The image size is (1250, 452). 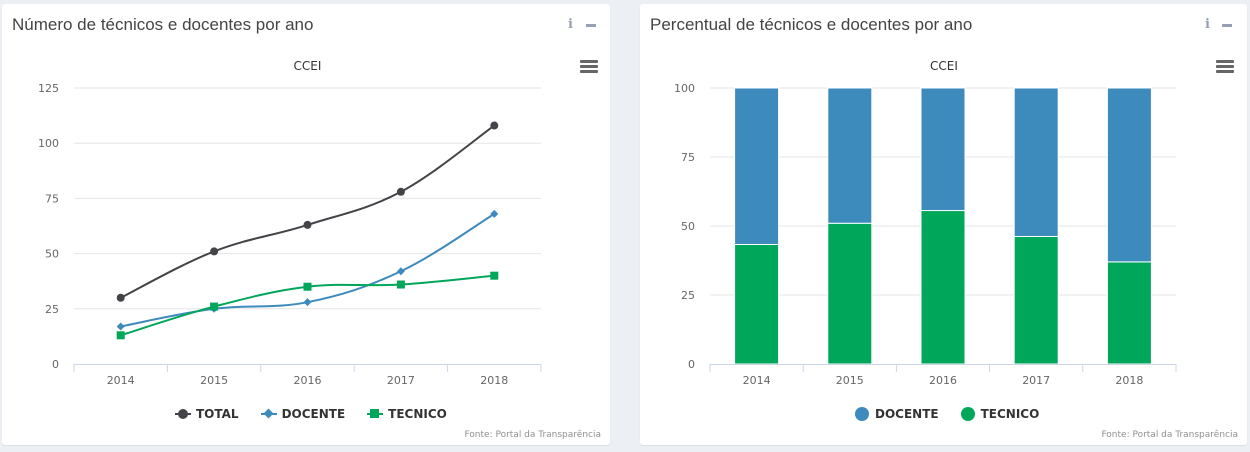 What do you see at coordinates (48, 226) in the screenshot?
I see `y-tick-labels: 0 25 50 75 100 125` at bounding box center [48, 226].